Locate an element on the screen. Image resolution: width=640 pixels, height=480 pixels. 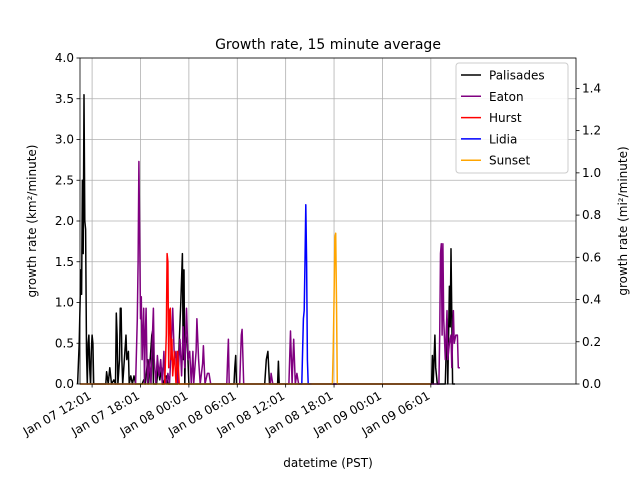
y-tick-label-right: 0.4 is located at coordinates (591, 300).